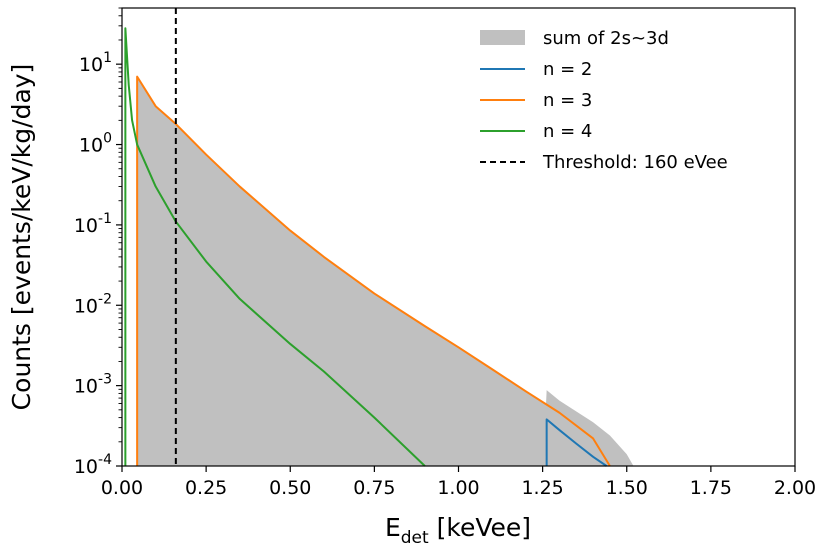 The image size is (830, 554). Describe the element at coordinates (567, 131) in the screenshot. I see `legend-label: n = 4` at that location.